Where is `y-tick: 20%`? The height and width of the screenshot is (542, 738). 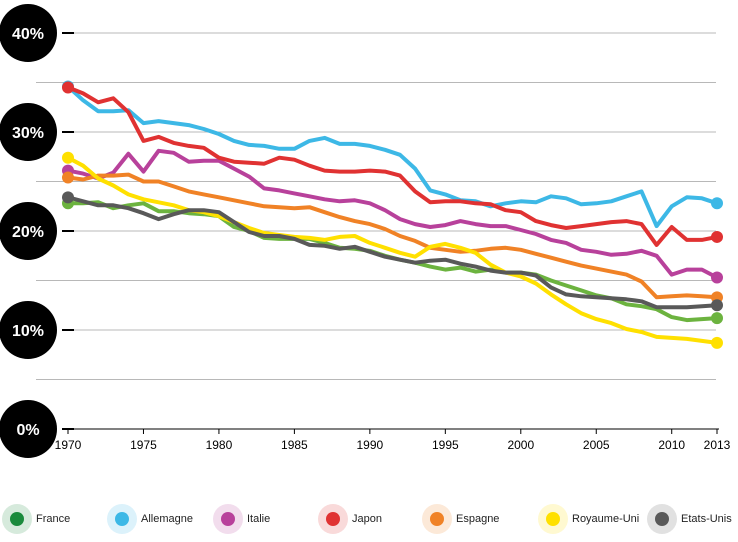
y-tick: 20% is located at coordinates (37, 231).